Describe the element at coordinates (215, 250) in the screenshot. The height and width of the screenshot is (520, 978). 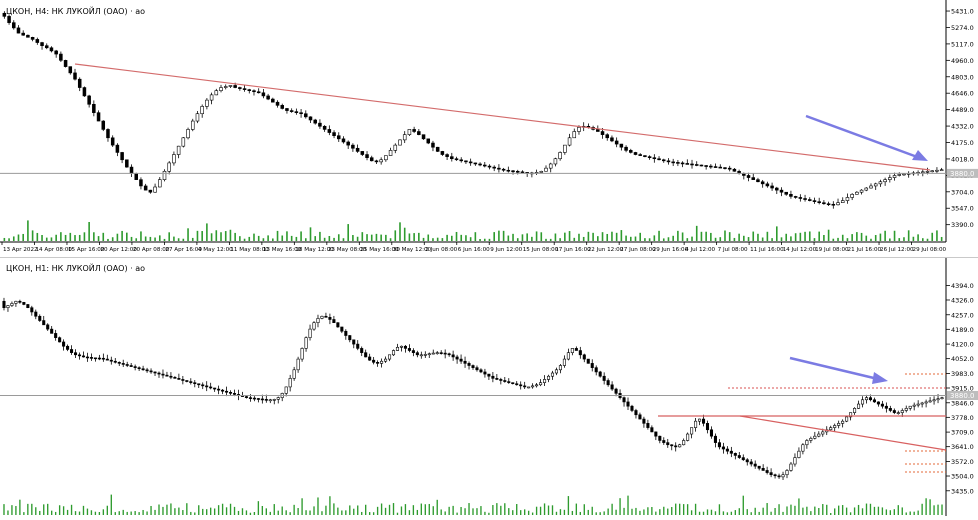
I see `time-tick-label: 4 May 12:00` at that location.